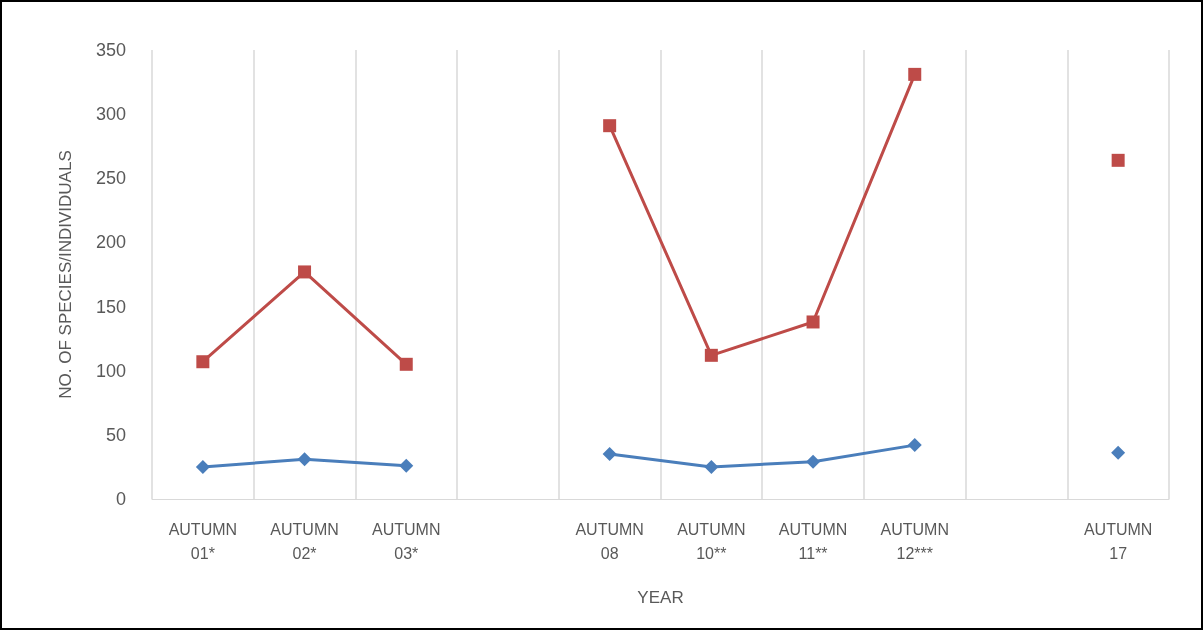  What do you see at coordinates (304, 541) in the screenshot?
I see `x-tick-label: AUTUMN 02*` at bounding box center [304, 541].